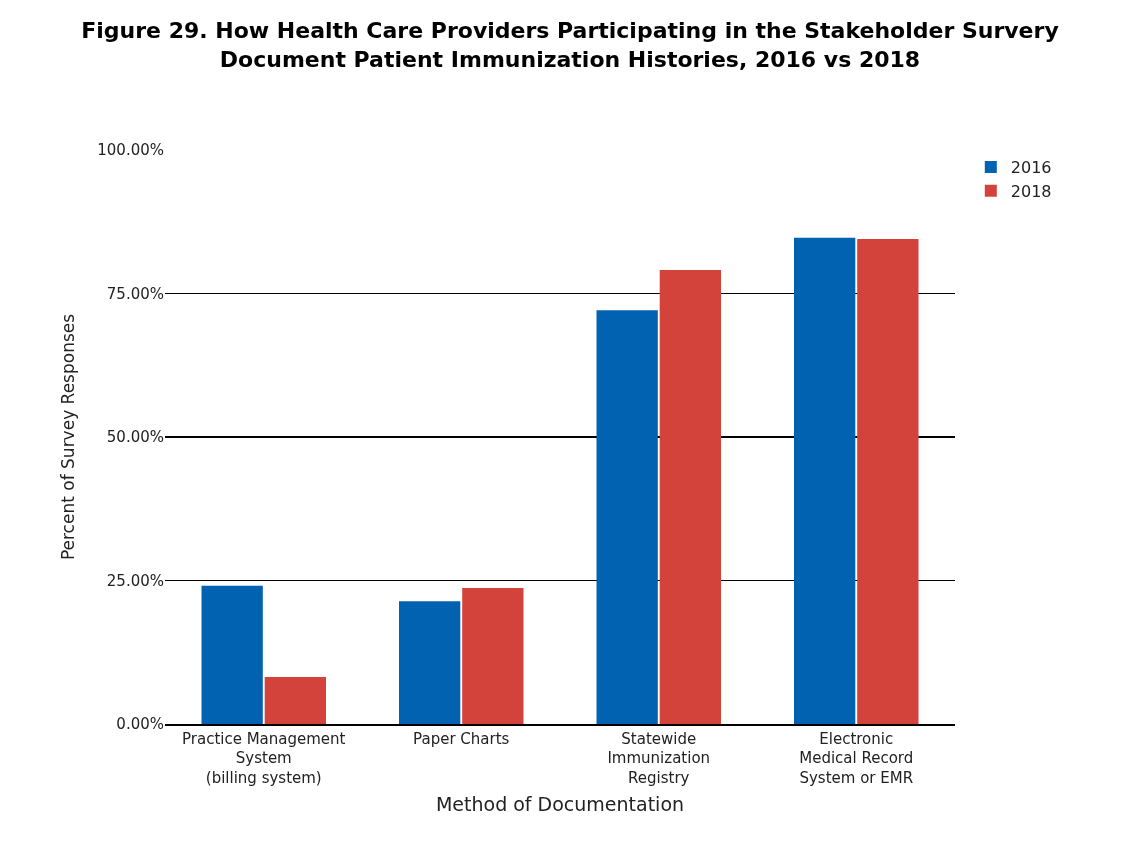 This screenshot has width=1140, height=849. I want to click on y-tick-label: 100.00%, so click(130, 150).